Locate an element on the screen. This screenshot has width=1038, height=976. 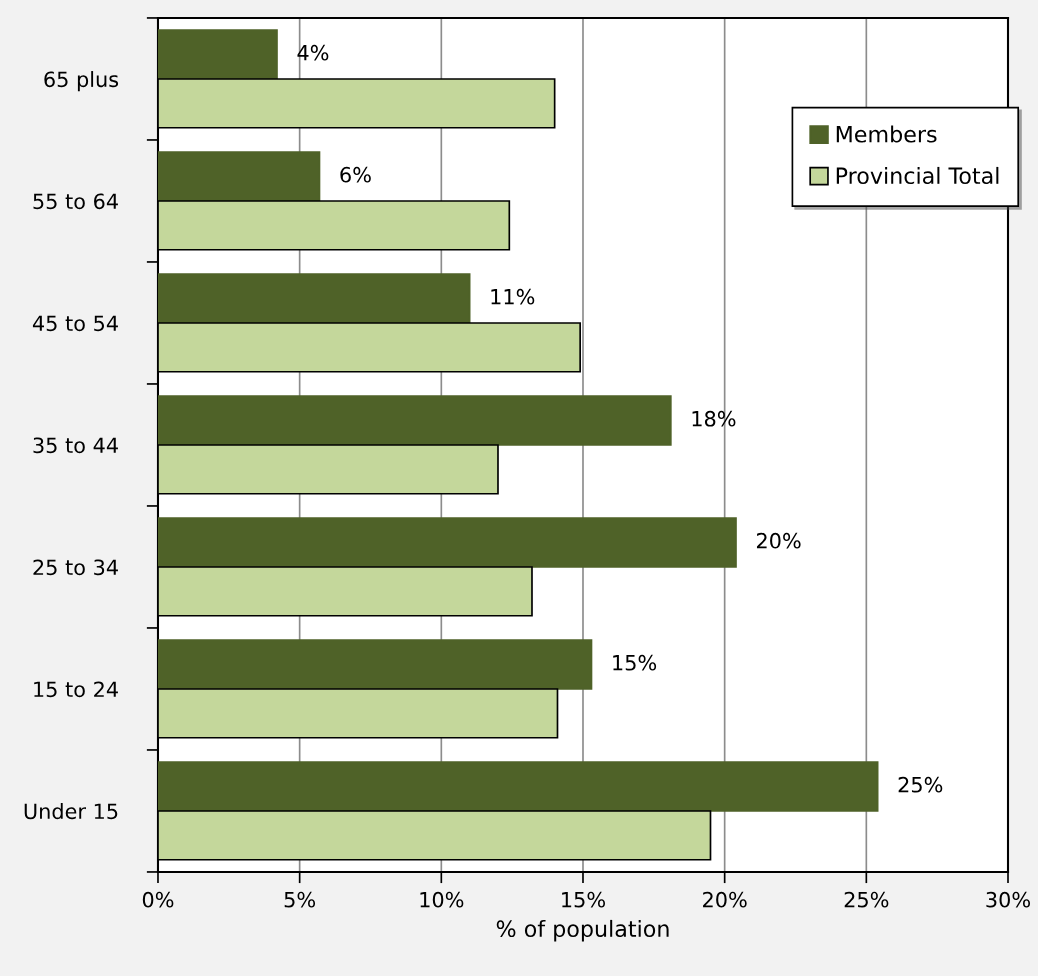
data-label: 20% is located at coordinates (778, 540).